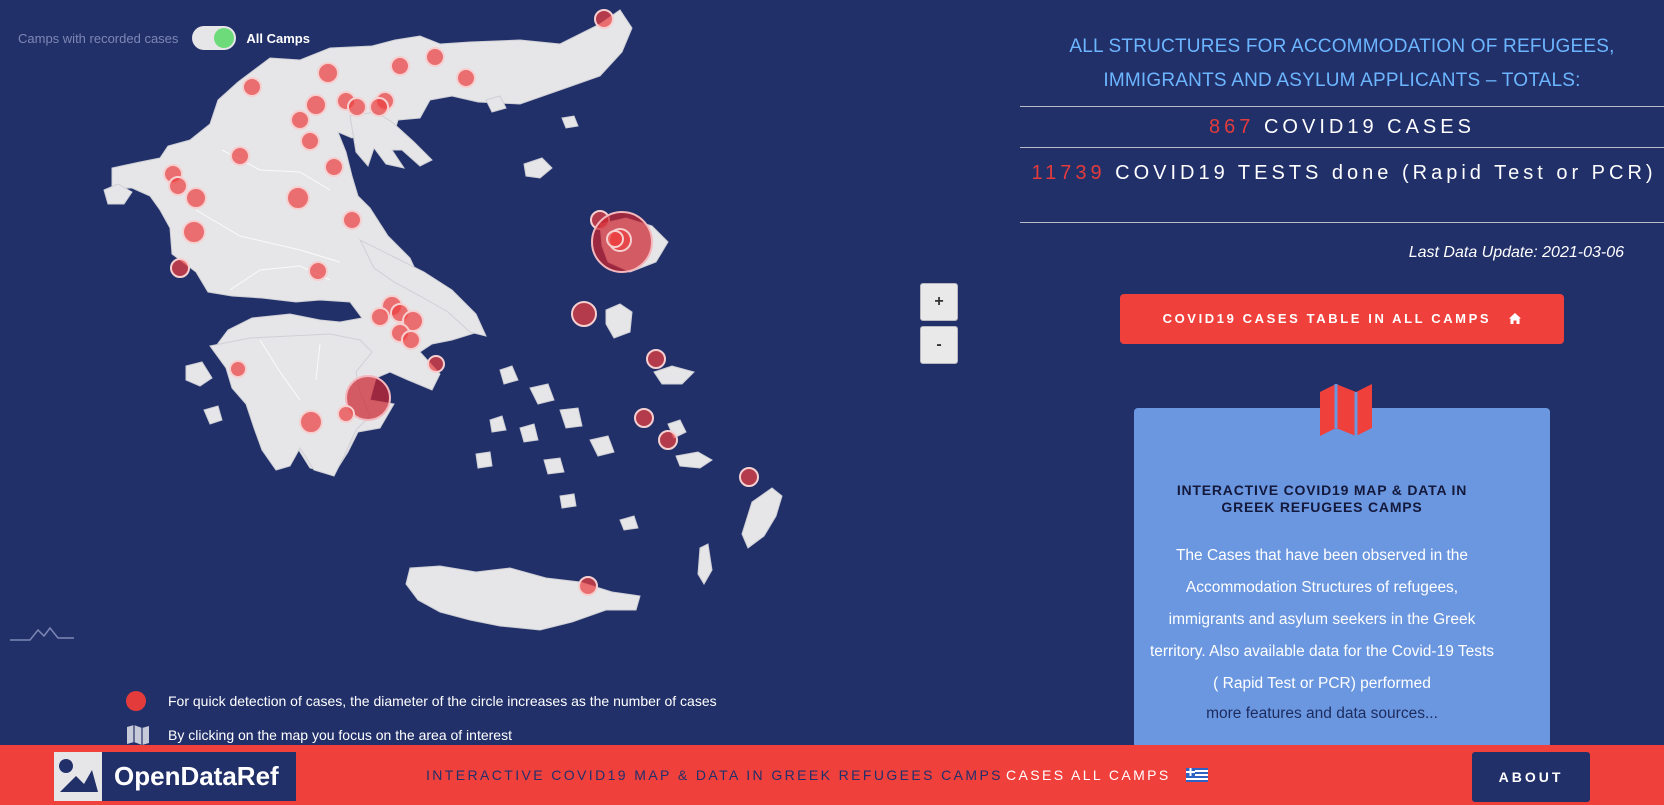 This screenshot has width=1664, height=805. I want to click on cyclades-islands, so click(557, 448).